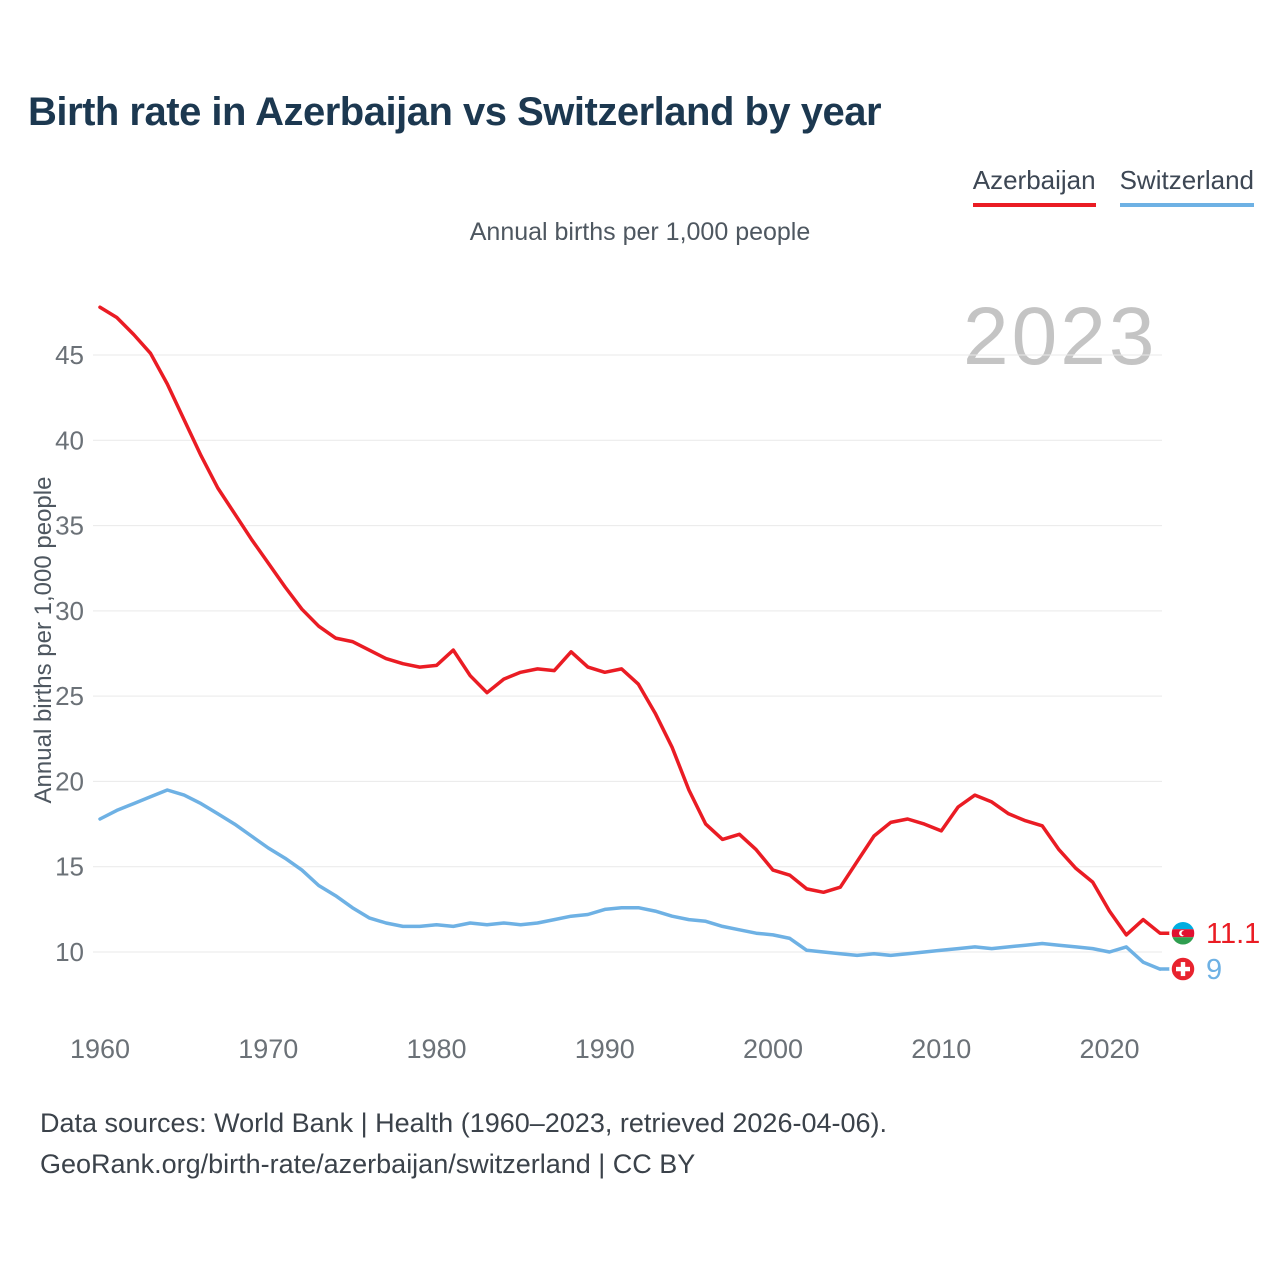 This screenshot has height=1280, width=1280. What do you see at coordinates (69, 355) in the screenshot?
I see `y-tick-label: 45` at bounding box center [69, 355].